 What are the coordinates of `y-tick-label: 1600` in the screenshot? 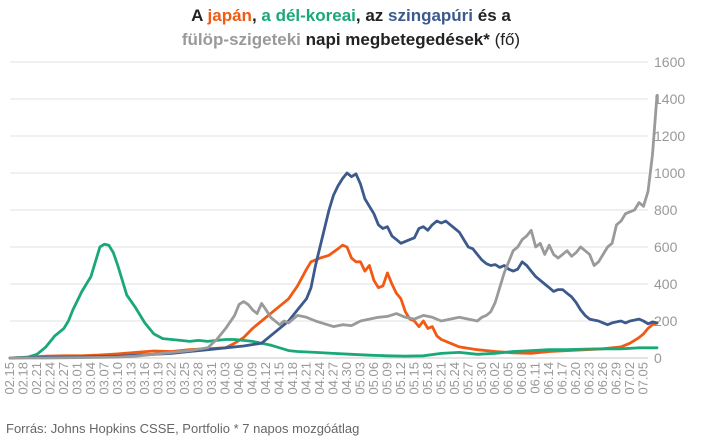 It's located at (669, 62).